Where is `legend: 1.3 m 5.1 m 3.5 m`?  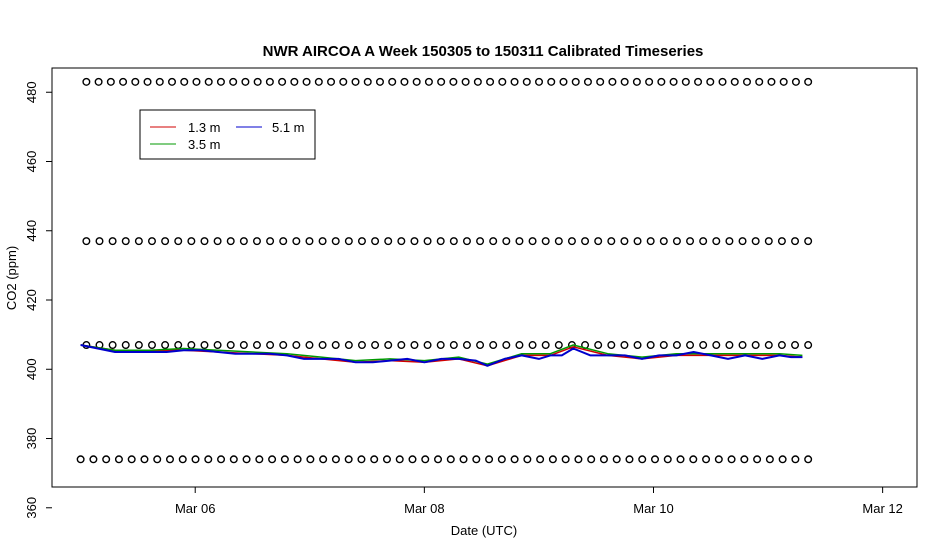
legend: 1.3 m 5.1 m 3.5 m is located at coordinates (227, 134).